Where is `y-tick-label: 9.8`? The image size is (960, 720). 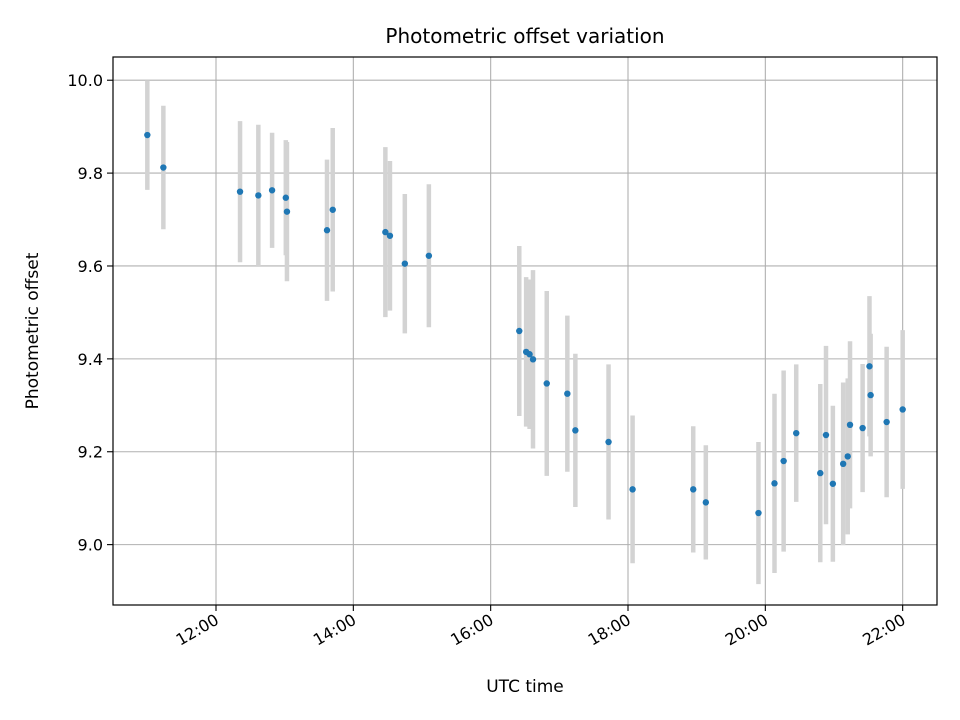 y-tick-label: 9.8 is located at coordinates (90, 173).